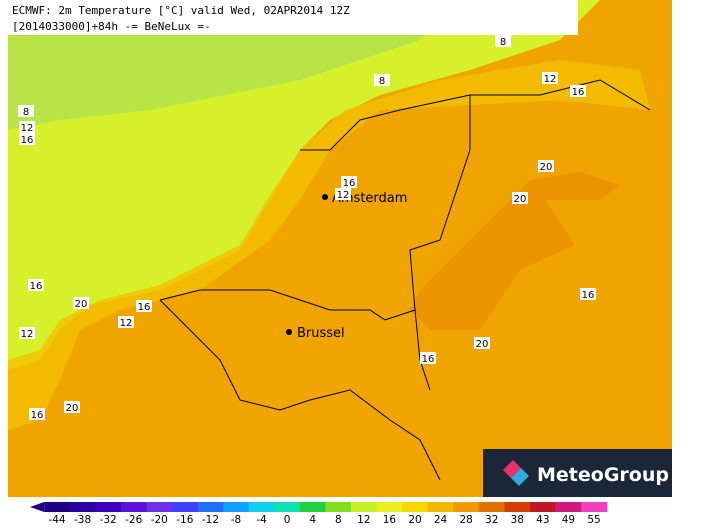 The image size is (725, 529). Describe the element at coordinates (603, 475) in the screenshot. I see `logo-text: MeteoGroup` at that location.